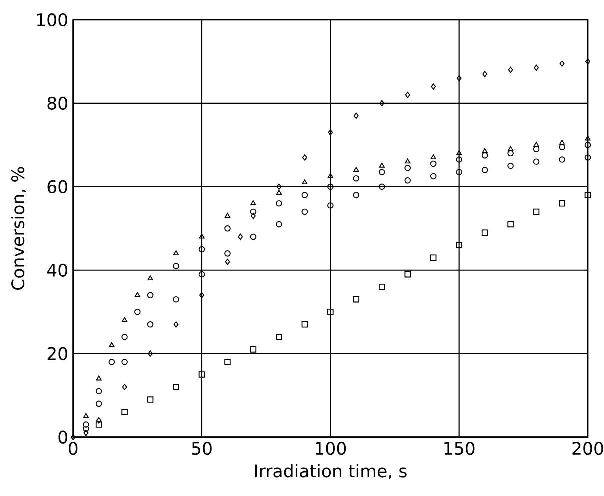 This screenshot has width=604, height=496. What do you see at coordinates (18, 228) in the screenshot?
I see `y-axis-title: Conversion, %` at bounding box center [18, 228].